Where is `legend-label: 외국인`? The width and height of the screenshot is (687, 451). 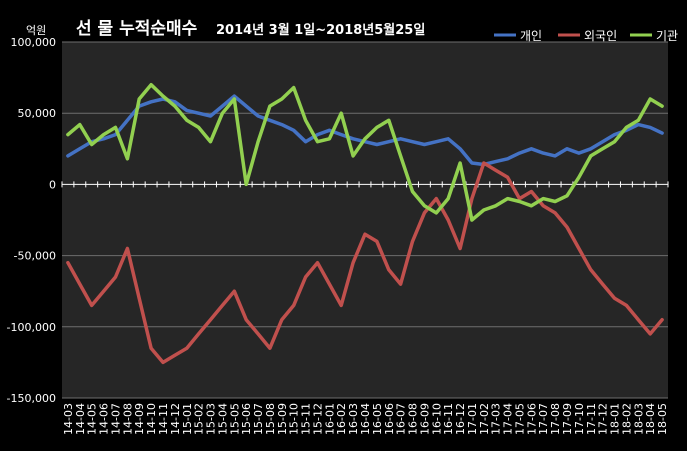
legend-label: 외국인 is located at coordinates (600, 36).